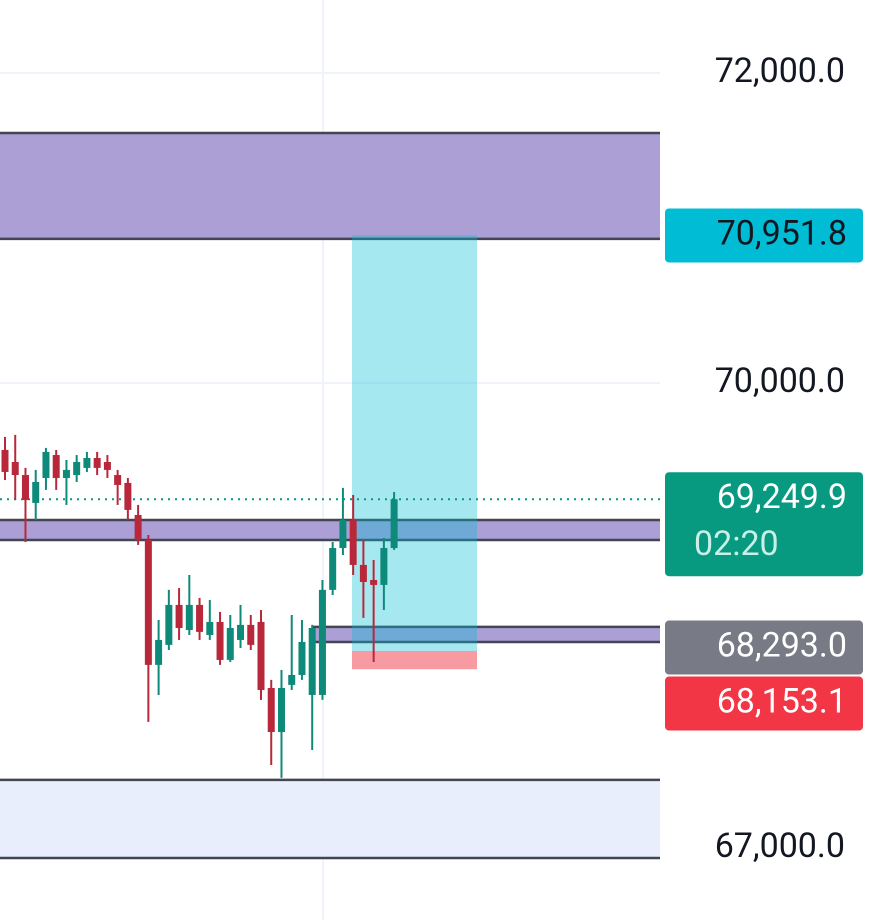  I want to click on price-tag-label: 68,293.0, so click(782, 646).